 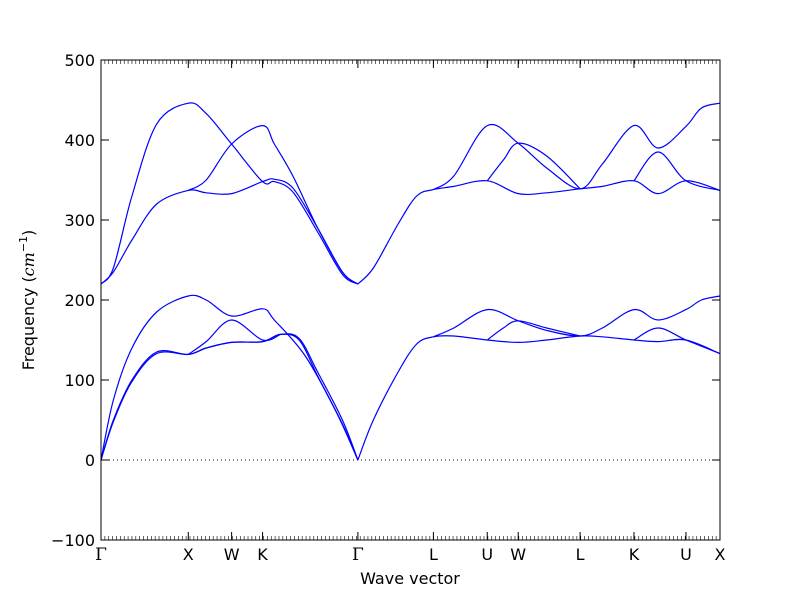 I want to click on x-axis-label: Wave vector, so click(x=410, y=578).